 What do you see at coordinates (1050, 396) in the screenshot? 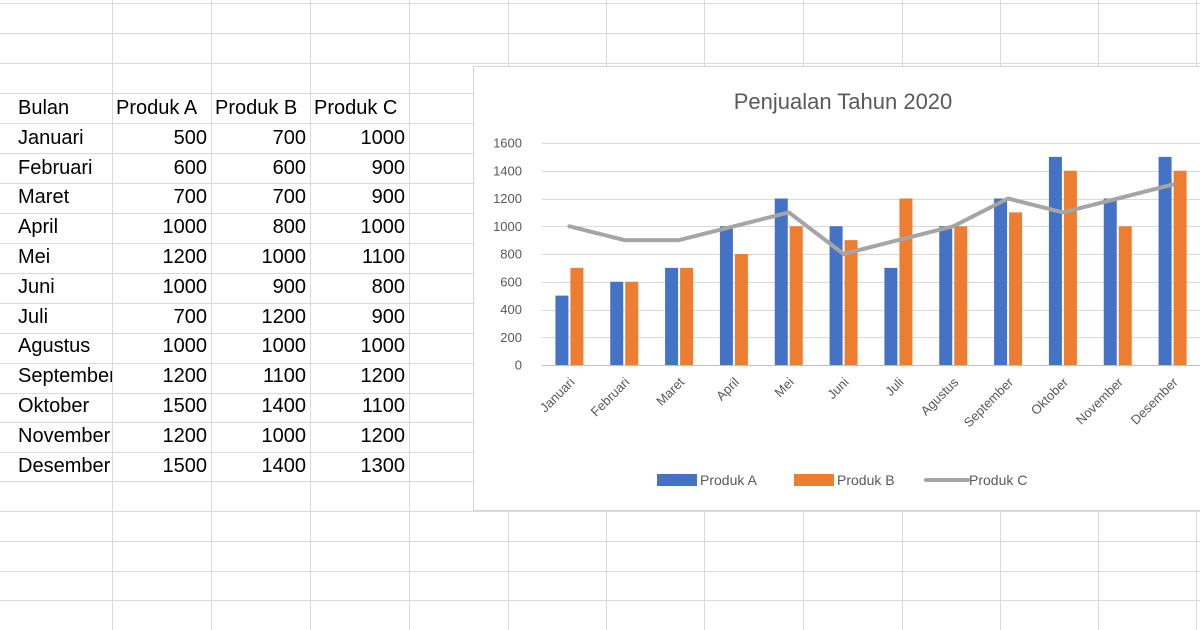
I see `x-tick-label: Oktober` at bounding box center [1050, 396].